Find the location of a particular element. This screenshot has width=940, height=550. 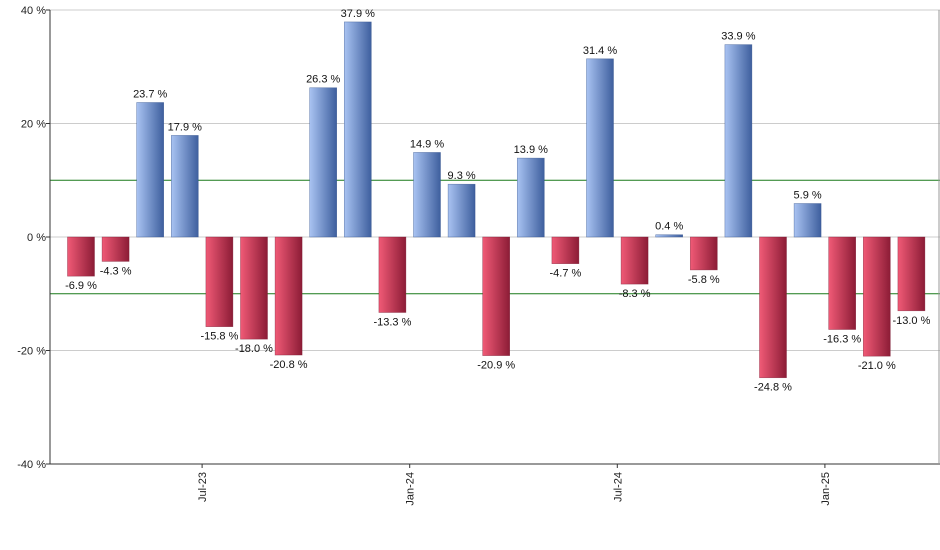

x-tick-label: Jan-25 is located at coordinates (826, 489).